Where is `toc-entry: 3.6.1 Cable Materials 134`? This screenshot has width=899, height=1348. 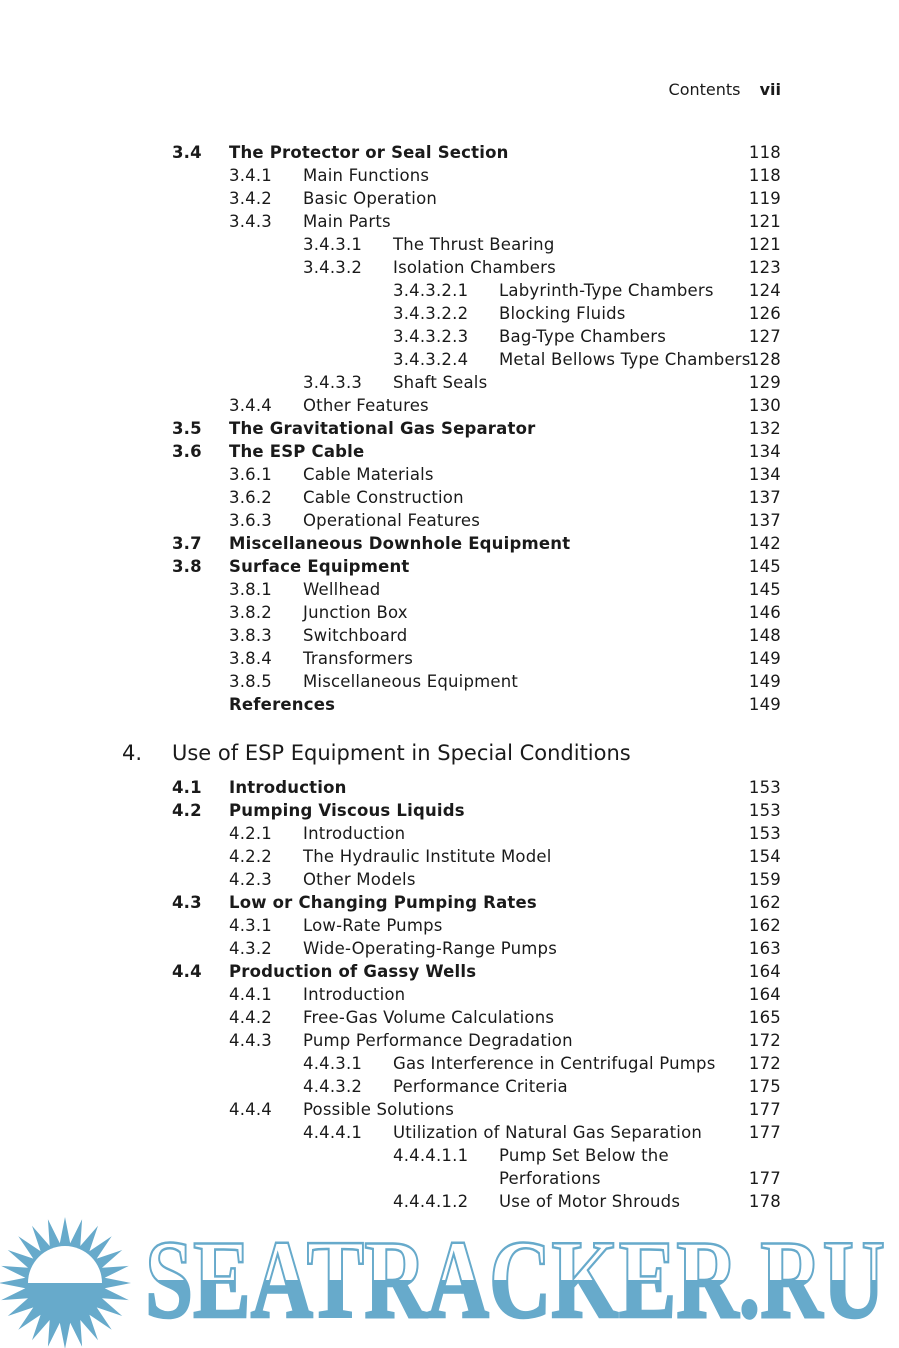
toc-entry: 3.6.1 Cable Materials 134 is located at coordinates (449, 474).